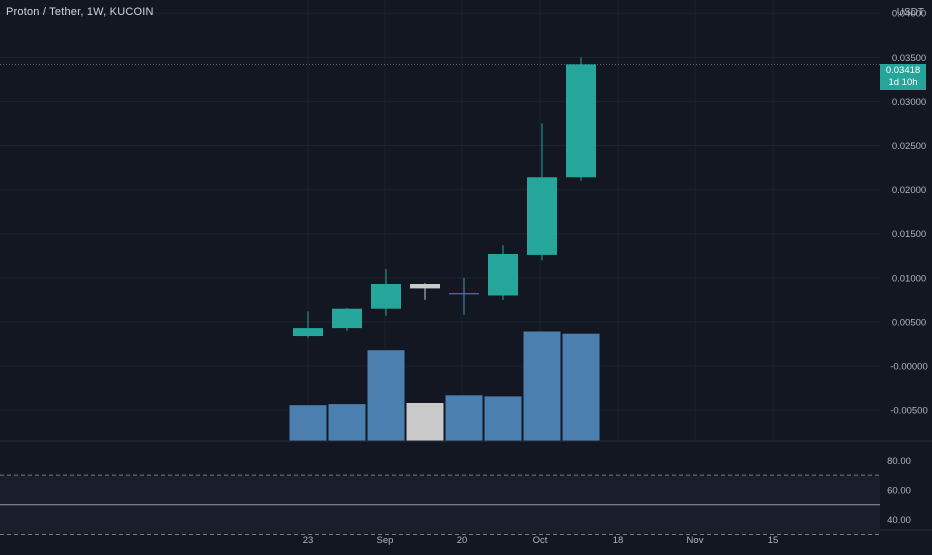 This screenshot has width=932, height=555. Describe the element at coordinates (909, 411) in the screenshot. I see `y-tick-label: -0.00500` at that location.